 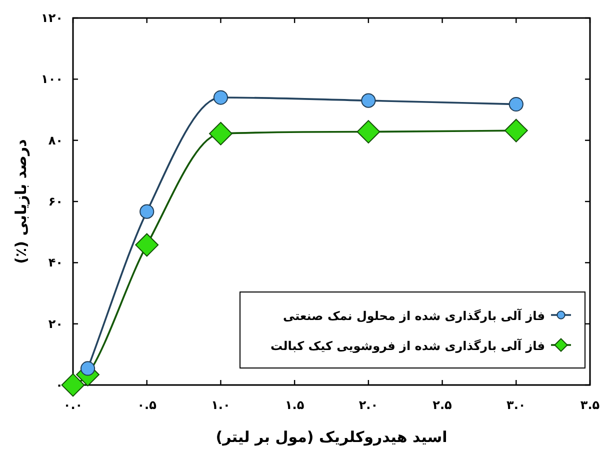 I want to click on x-tick-label: ۲.۰, so click(x=368, y=405).